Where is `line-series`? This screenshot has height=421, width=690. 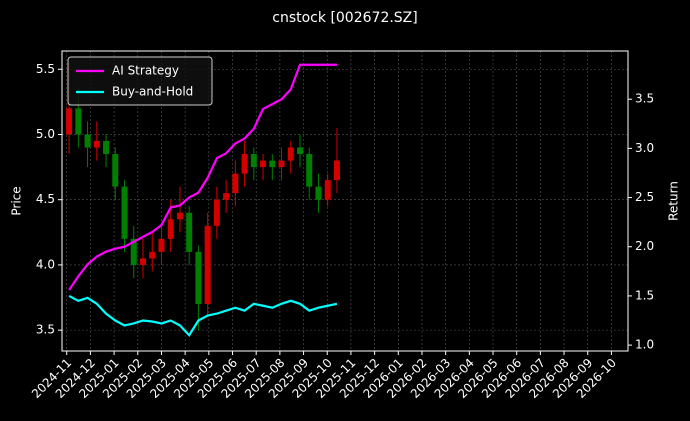
line-series is located at coordinates (203, 316).